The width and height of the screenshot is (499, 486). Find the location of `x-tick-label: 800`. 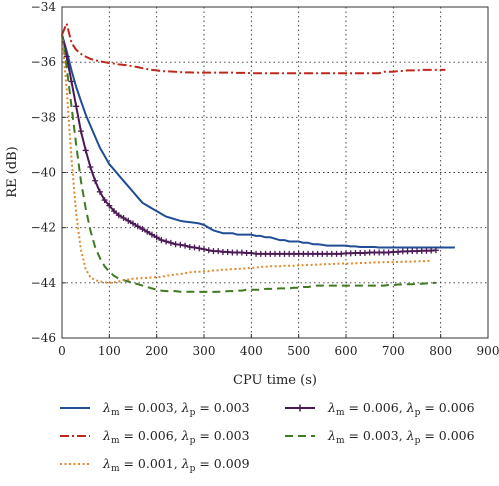

x-tick-label: 800 is located at coordinates (440, 351).